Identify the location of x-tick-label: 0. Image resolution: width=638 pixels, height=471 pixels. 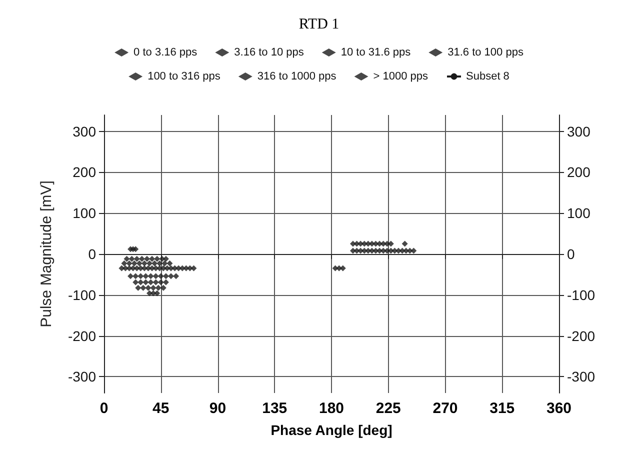
(104, 408).